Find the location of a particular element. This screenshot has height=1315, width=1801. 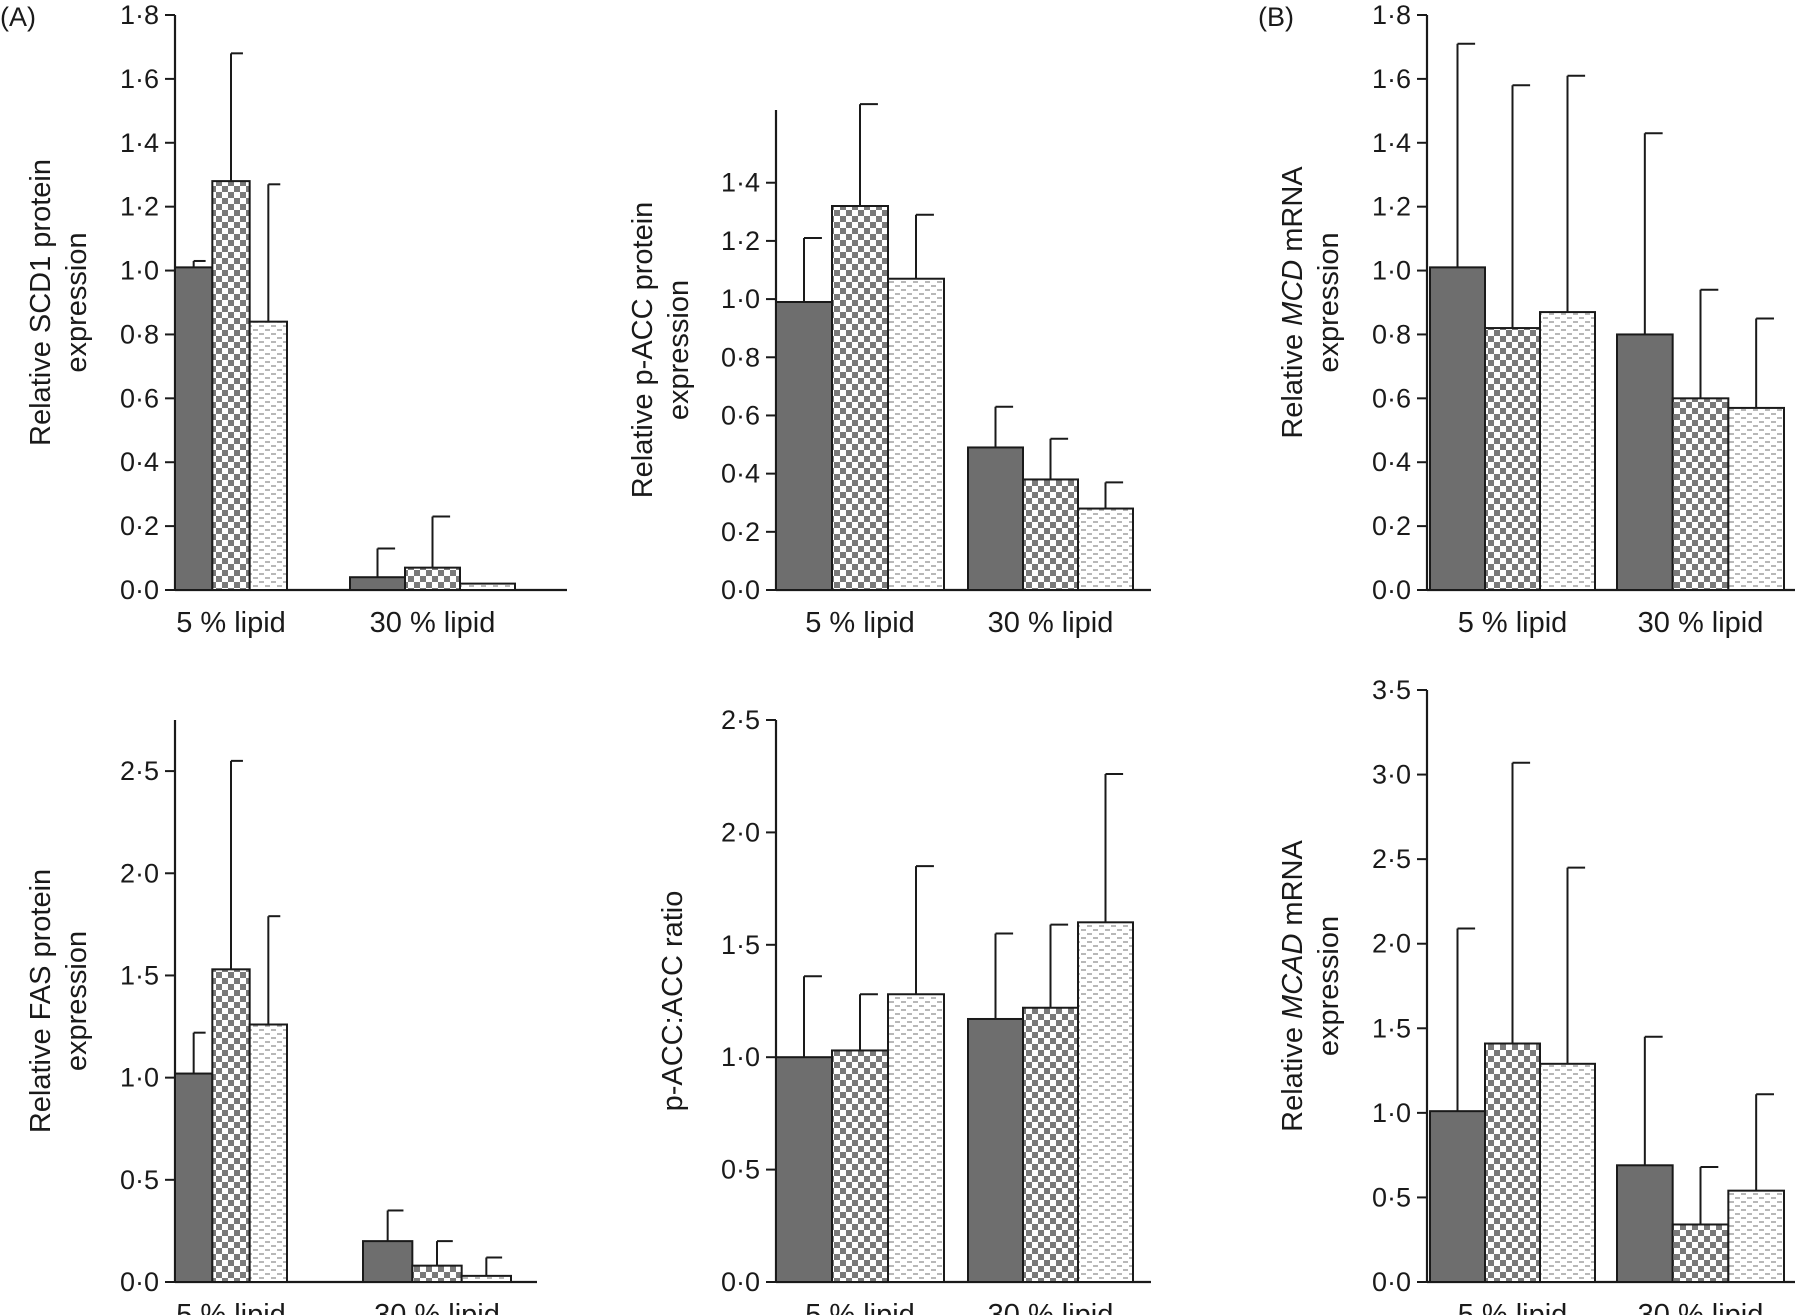

y-axis-label: p-ACC:ACC ratio is located at coordinates (673, 1001).